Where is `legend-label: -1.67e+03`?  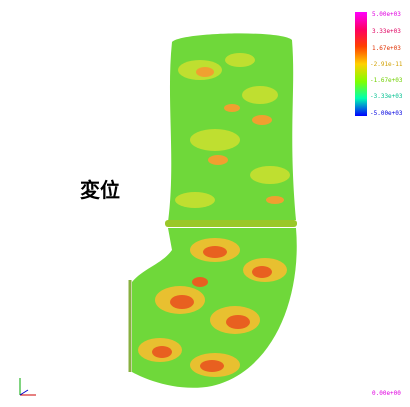 legend-label: -1.67e+03 is located at coordinates (386, 80).